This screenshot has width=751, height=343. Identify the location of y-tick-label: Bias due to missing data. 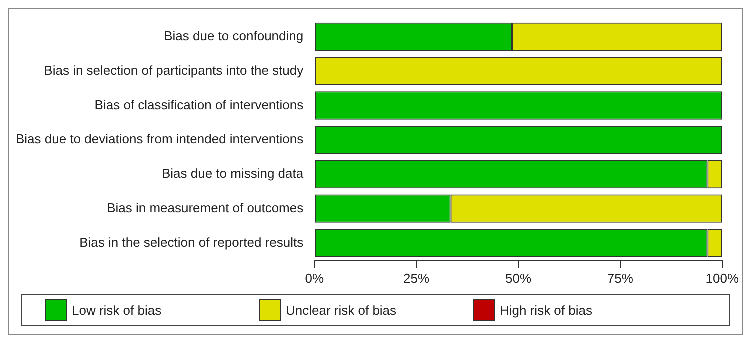
(233, 174).